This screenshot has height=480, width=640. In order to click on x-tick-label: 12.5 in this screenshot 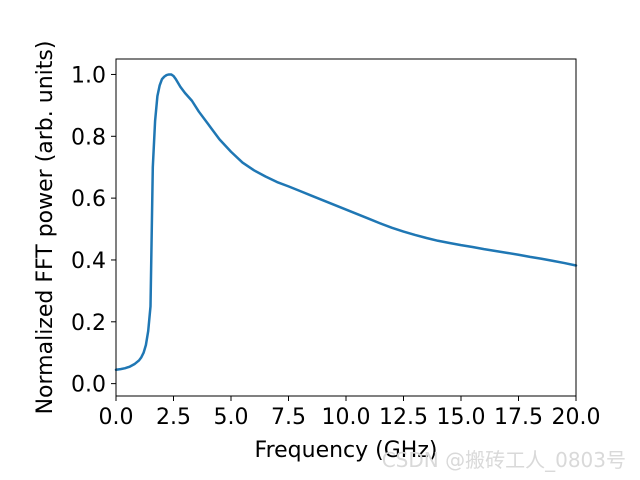, I will do `click(403, 417)`.